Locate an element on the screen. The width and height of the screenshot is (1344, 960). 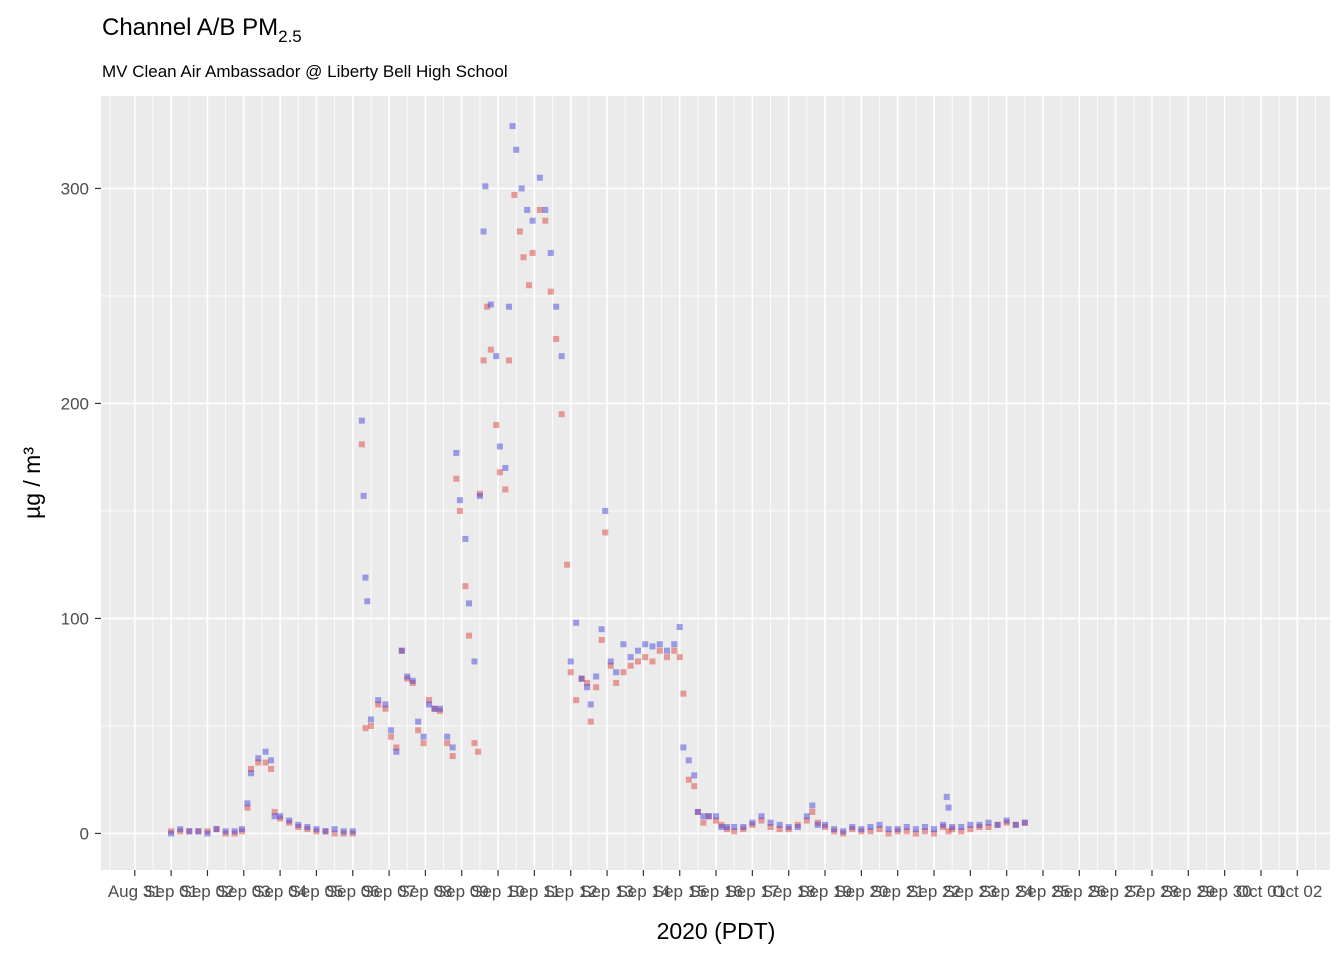
x-tick-label: Sep 10 is located at coordinates (498, 891).